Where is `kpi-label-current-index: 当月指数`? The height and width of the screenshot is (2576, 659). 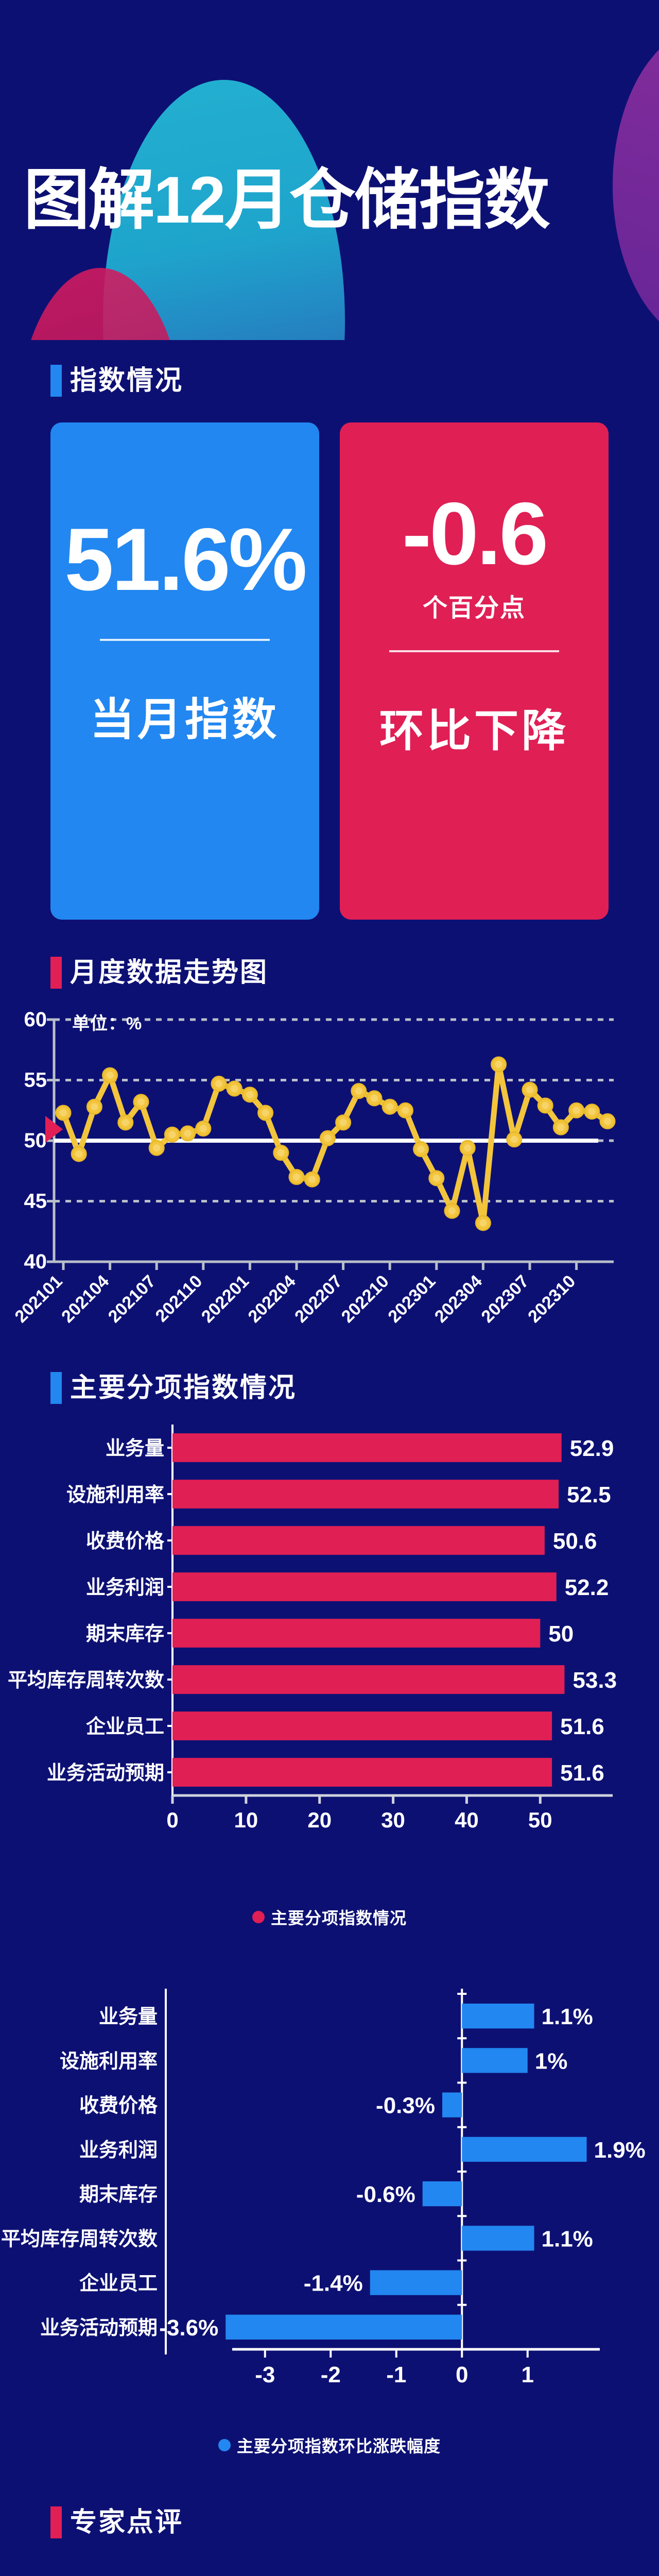 kpi-label-current-index: 当月指数 is located at coordinates (185, 719).